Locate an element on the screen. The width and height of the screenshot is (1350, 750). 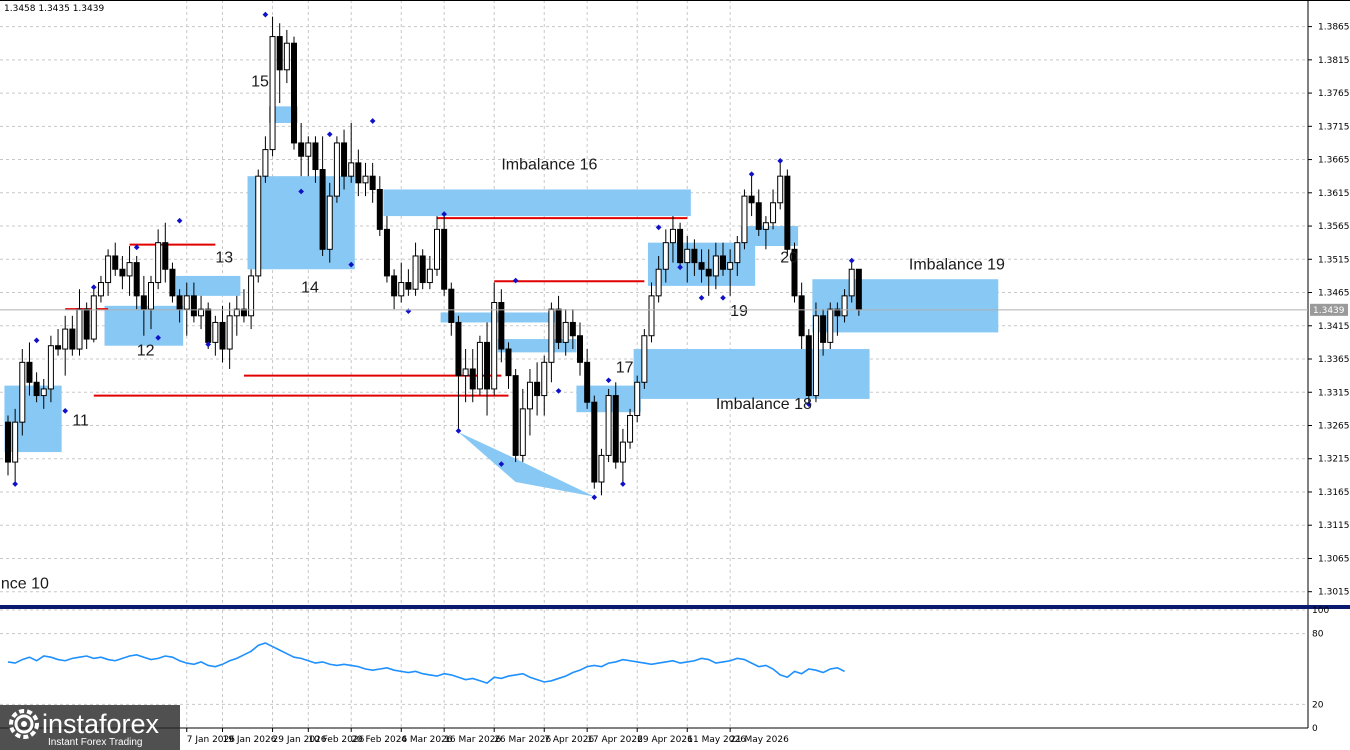
level-lines is located at coordinates (376, 307).